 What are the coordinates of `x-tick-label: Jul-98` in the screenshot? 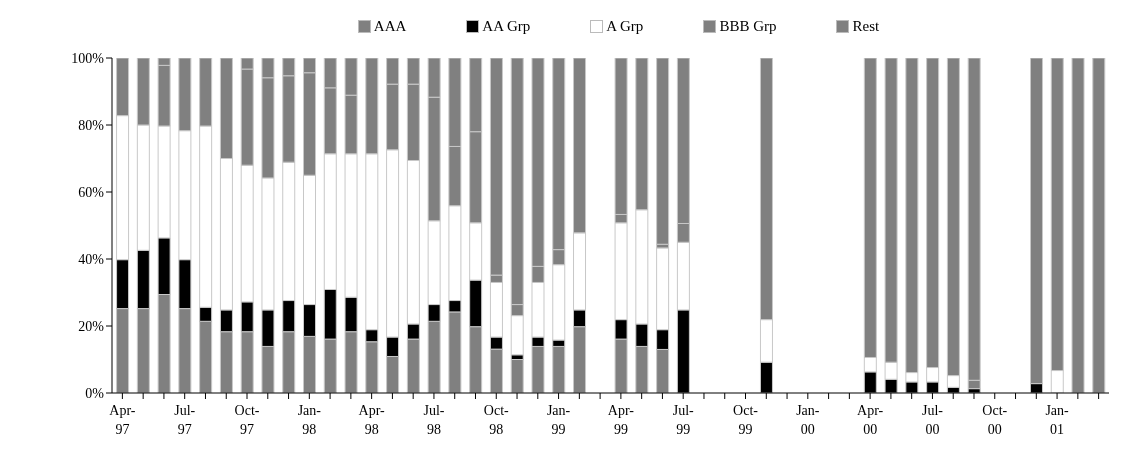 It's located at (434, 420).